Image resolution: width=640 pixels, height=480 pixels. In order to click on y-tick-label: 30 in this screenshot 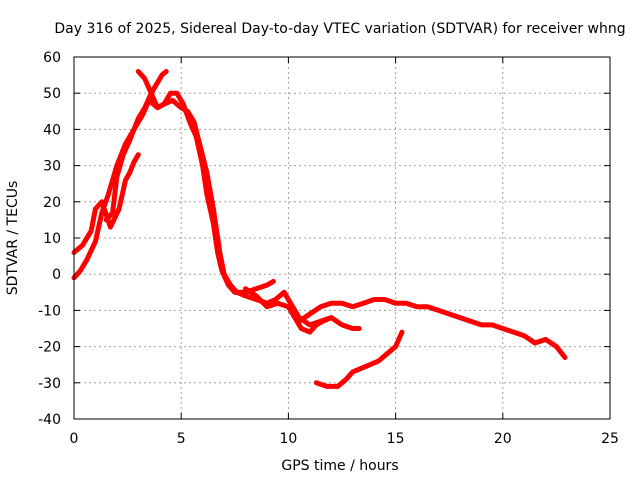, I will do `click(52, 167)`.